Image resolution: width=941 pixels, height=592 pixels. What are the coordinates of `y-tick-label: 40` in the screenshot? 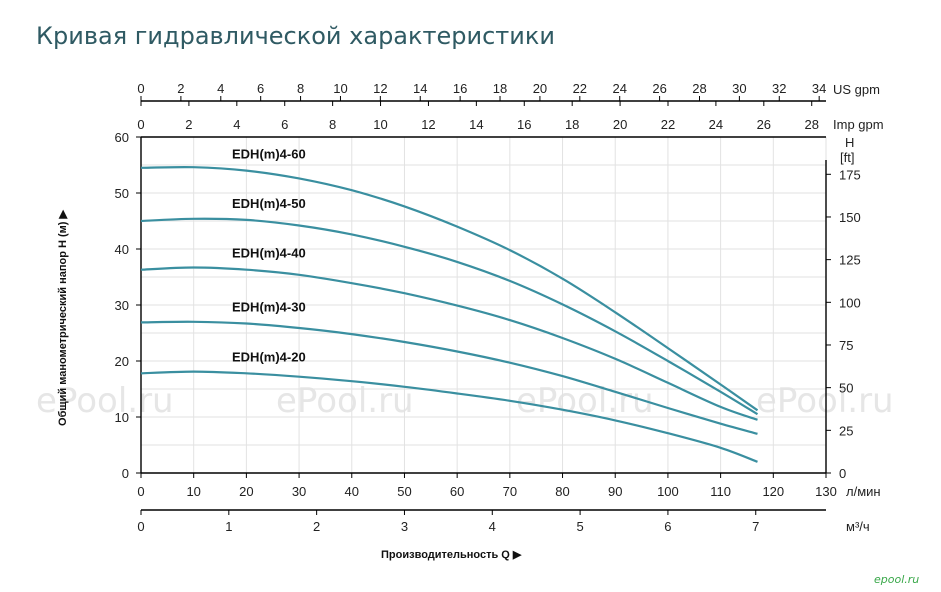 It's located at (122, 249).